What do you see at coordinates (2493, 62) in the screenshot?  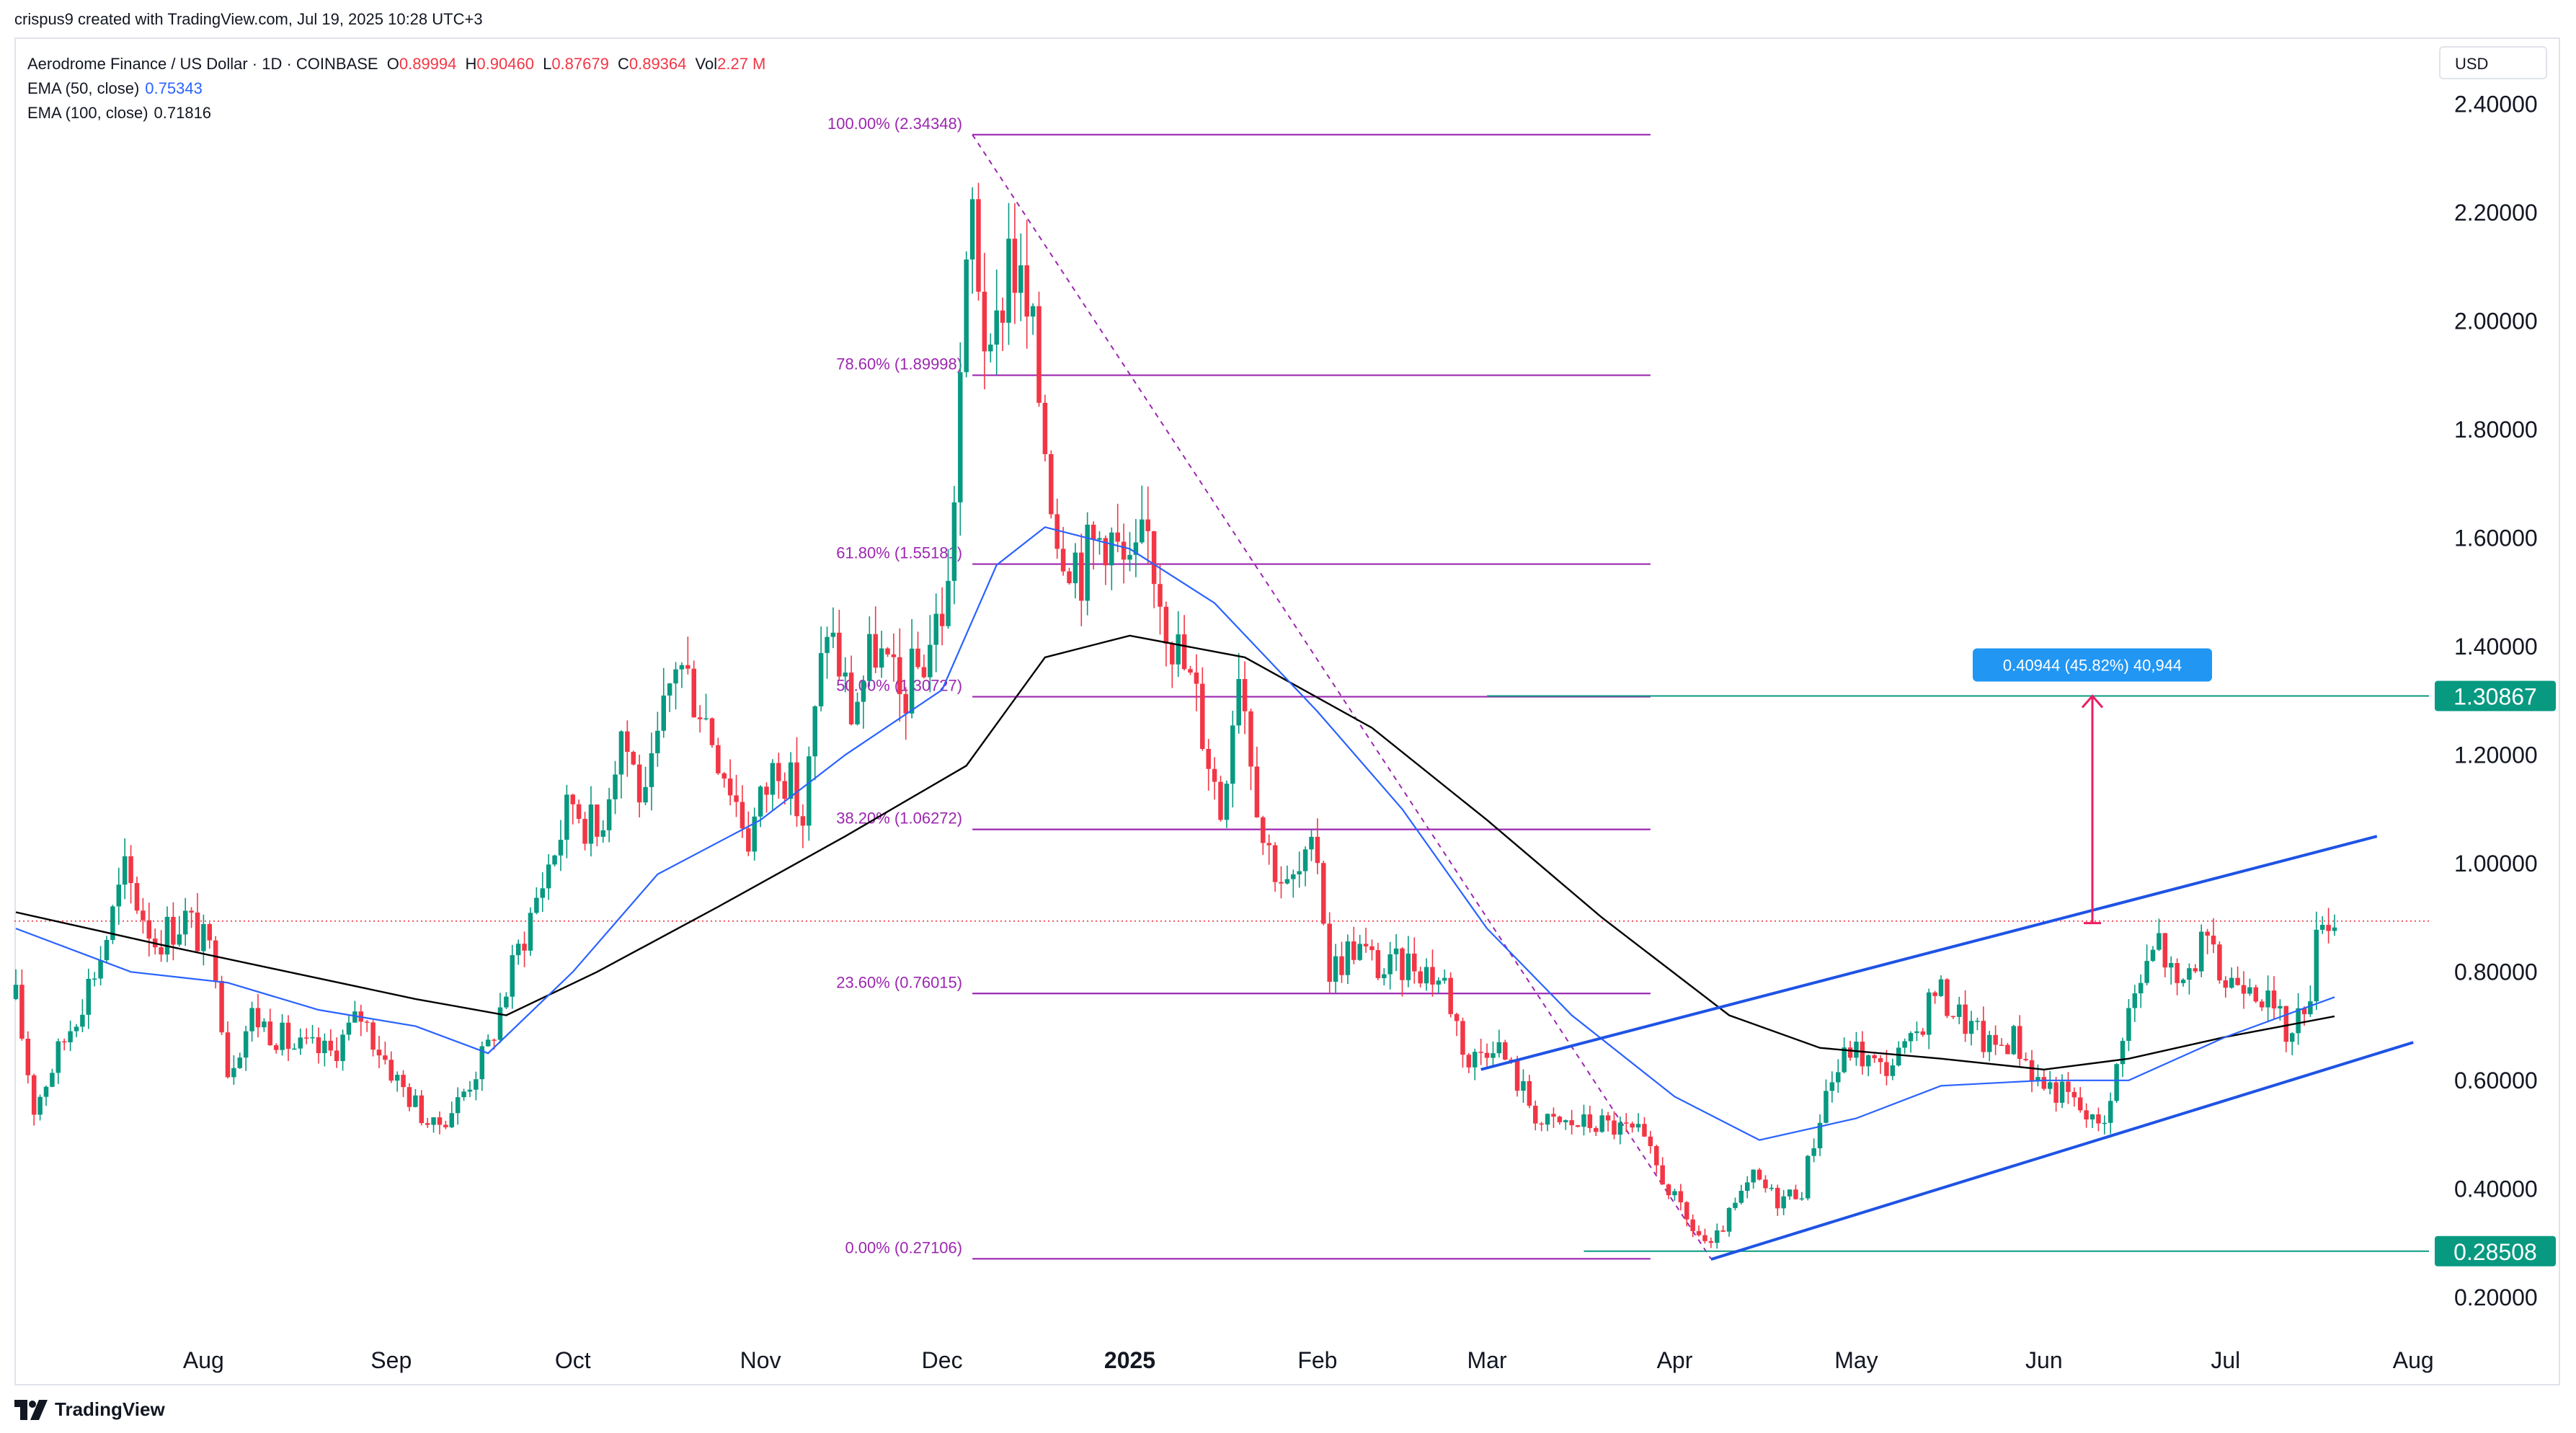 I see `currency-selector: USD` at bounding box center [2493, 62].